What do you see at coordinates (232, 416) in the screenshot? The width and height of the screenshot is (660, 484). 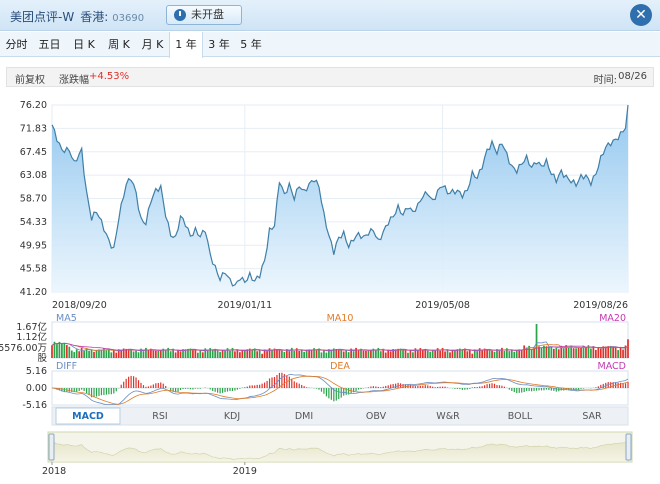 I see `indicator-tab-kdj: KDJ` at bounding box center [232, 416].